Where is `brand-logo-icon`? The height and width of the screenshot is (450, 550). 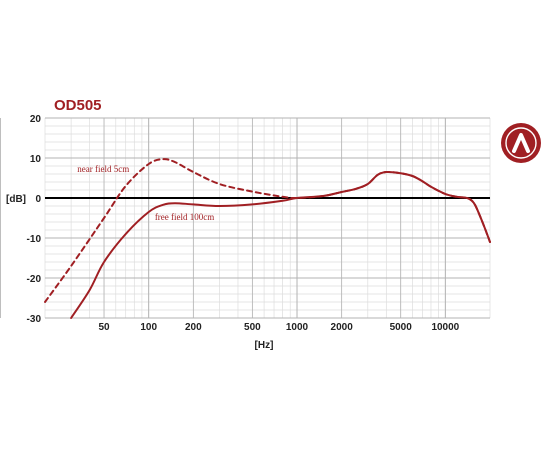 brand-logo-icon is located at coordinates (521, 143).